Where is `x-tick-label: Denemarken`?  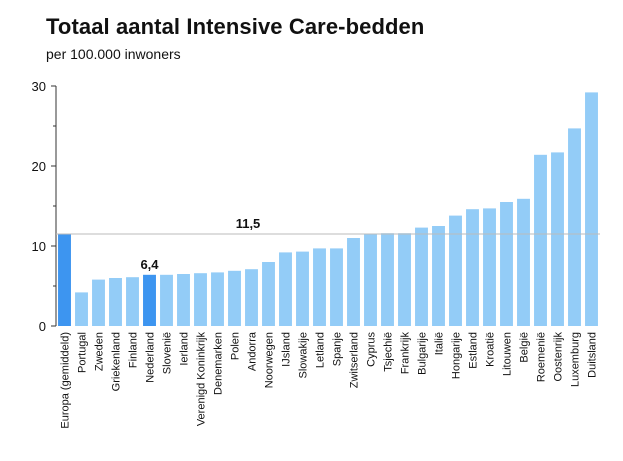 x-tick-label: Denemarken is located at coordinates (219, 363).